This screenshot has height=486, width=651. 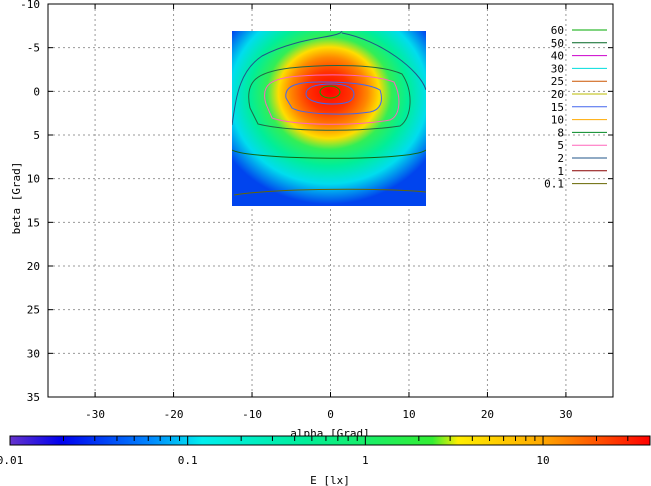 I want to click on y-tick-label: 10, so click(x=33, y=179).